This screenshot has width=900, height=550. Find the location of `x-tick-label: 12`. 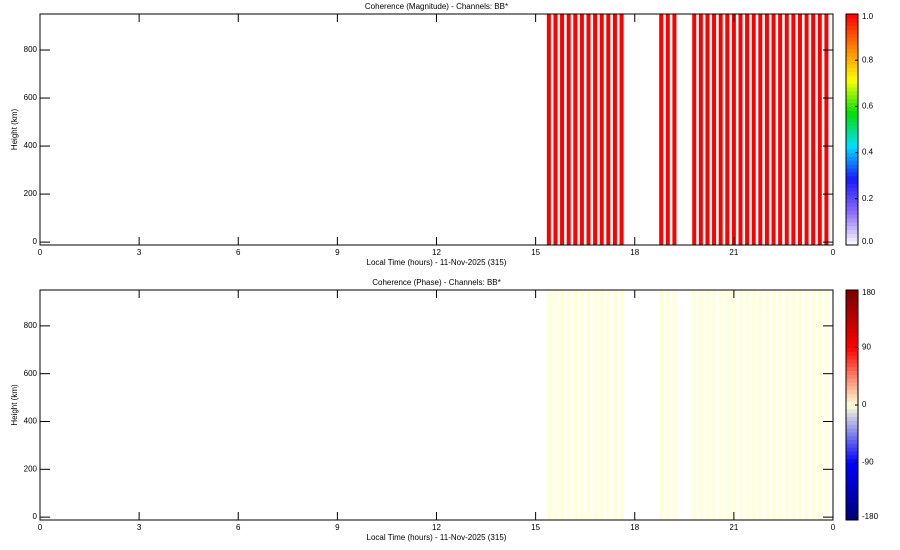

x-tick-label: 12 is located at coordinates (436, 527).